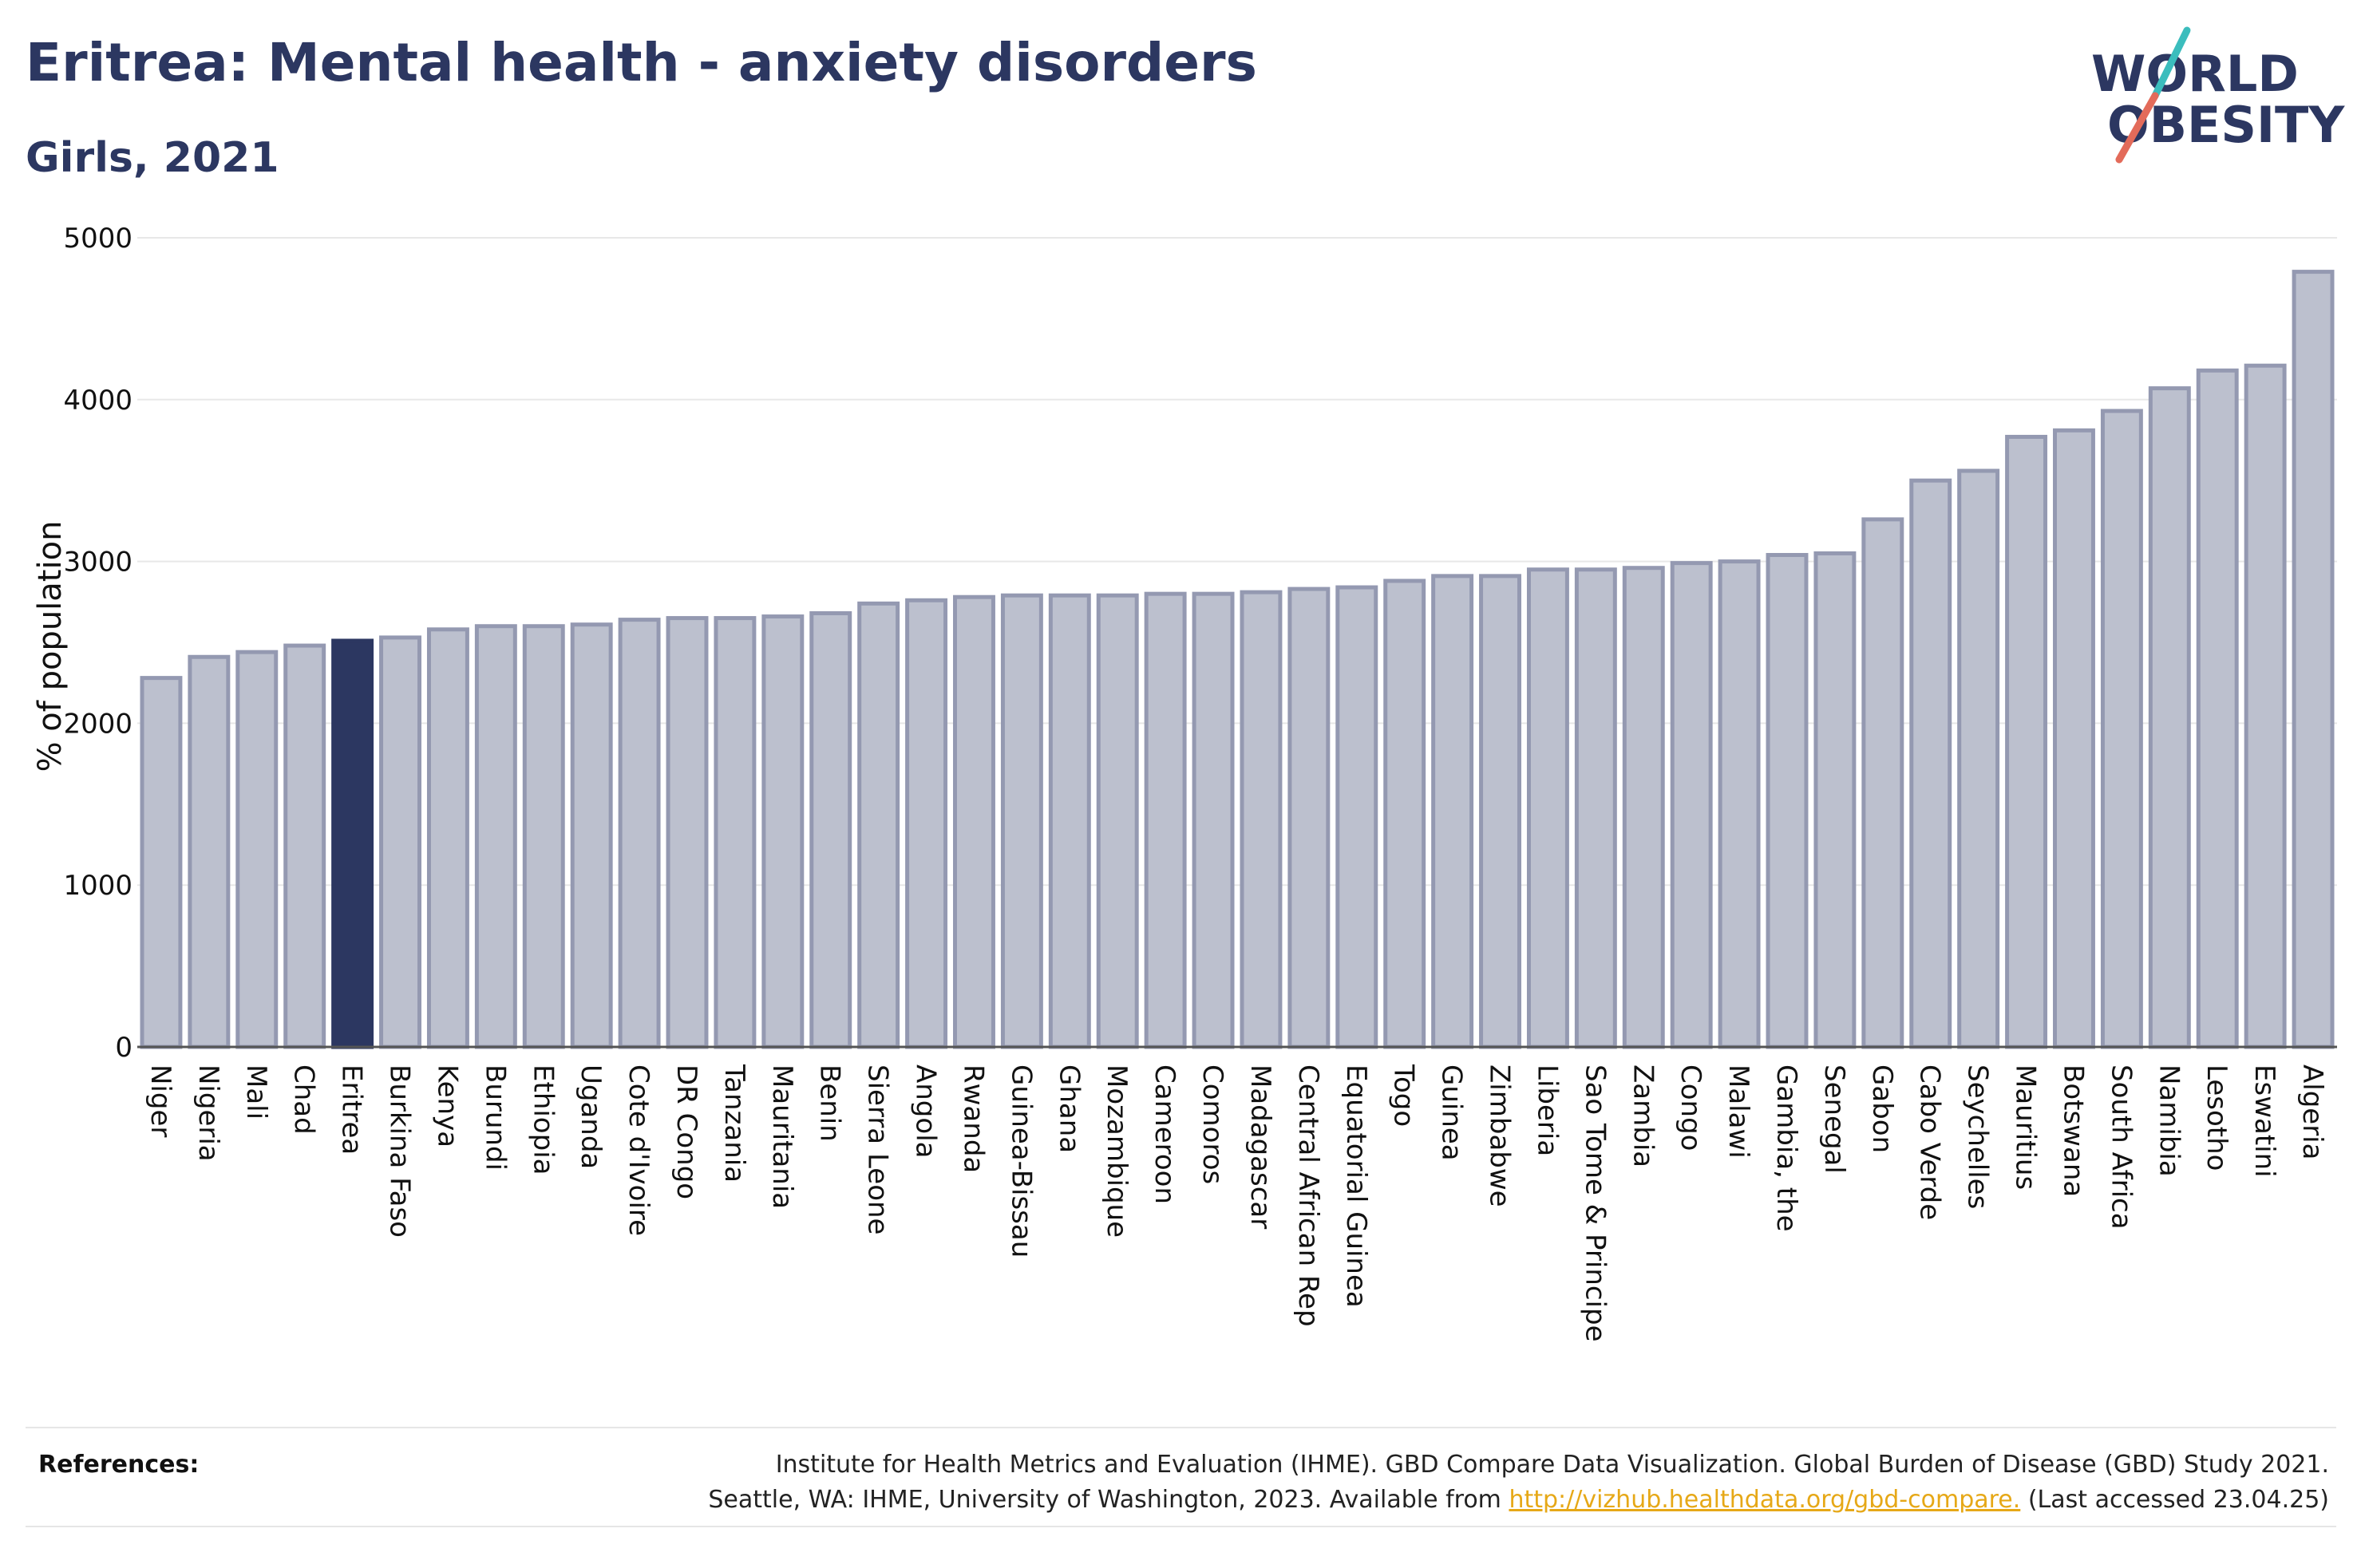 Image resolution: width=2361 pixels, height=1568 pixels. What do you see at coordinates (1309, 818) in the screenshot?
I see `bar-central-african-rep` at bounding box center [1309, 818].